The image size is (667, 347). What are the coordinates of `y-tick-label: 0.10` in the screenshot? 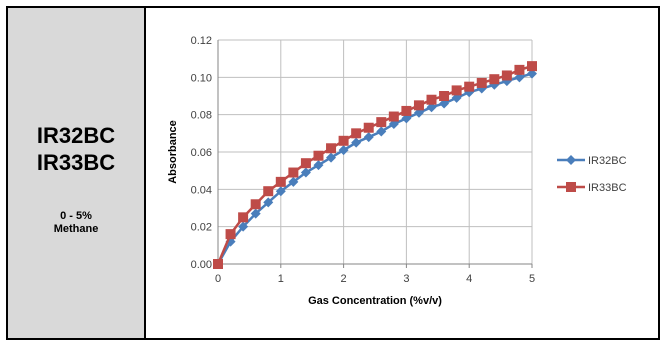 It's located at (201, 78).